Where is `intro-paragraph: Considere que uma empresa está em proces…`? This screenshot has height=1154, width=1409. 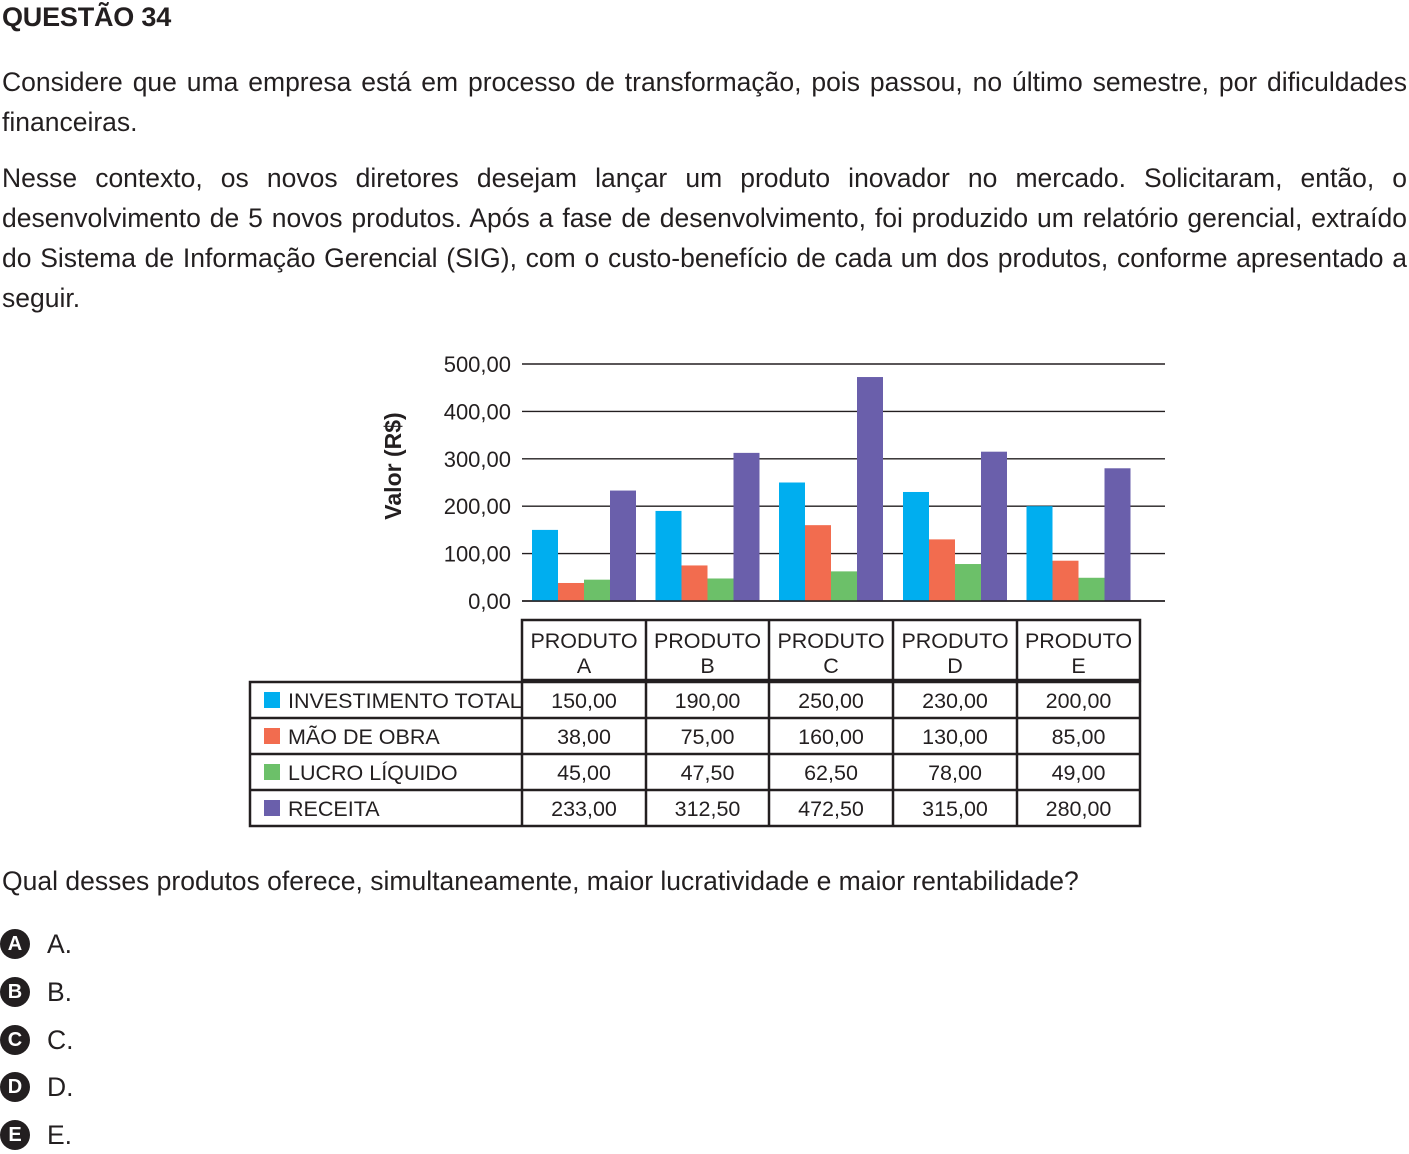 intro-paragraph: Considere que uma empresa está em proces… is located at coordinates (704, 102).